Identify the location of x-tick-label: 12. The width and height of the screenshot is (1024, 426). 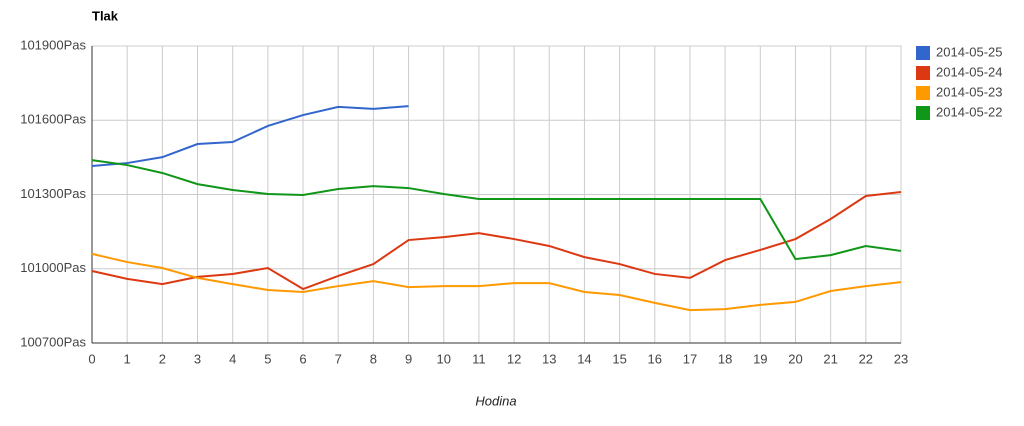
(514, 358).